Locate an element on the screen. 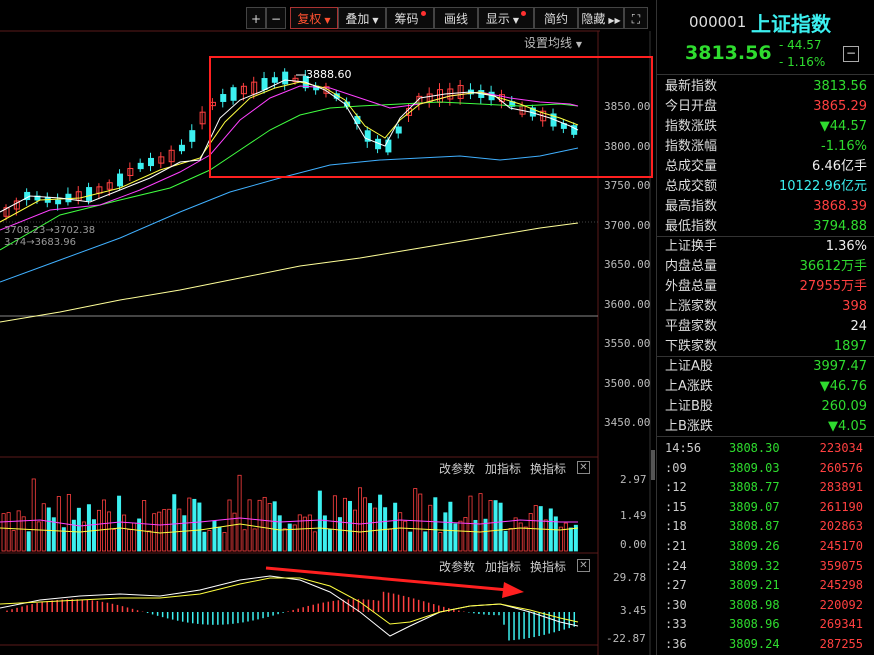 The height and width of the screenshot is (655, 874). fullscreen-button: ⛶ is located at coordinates (636, 18).